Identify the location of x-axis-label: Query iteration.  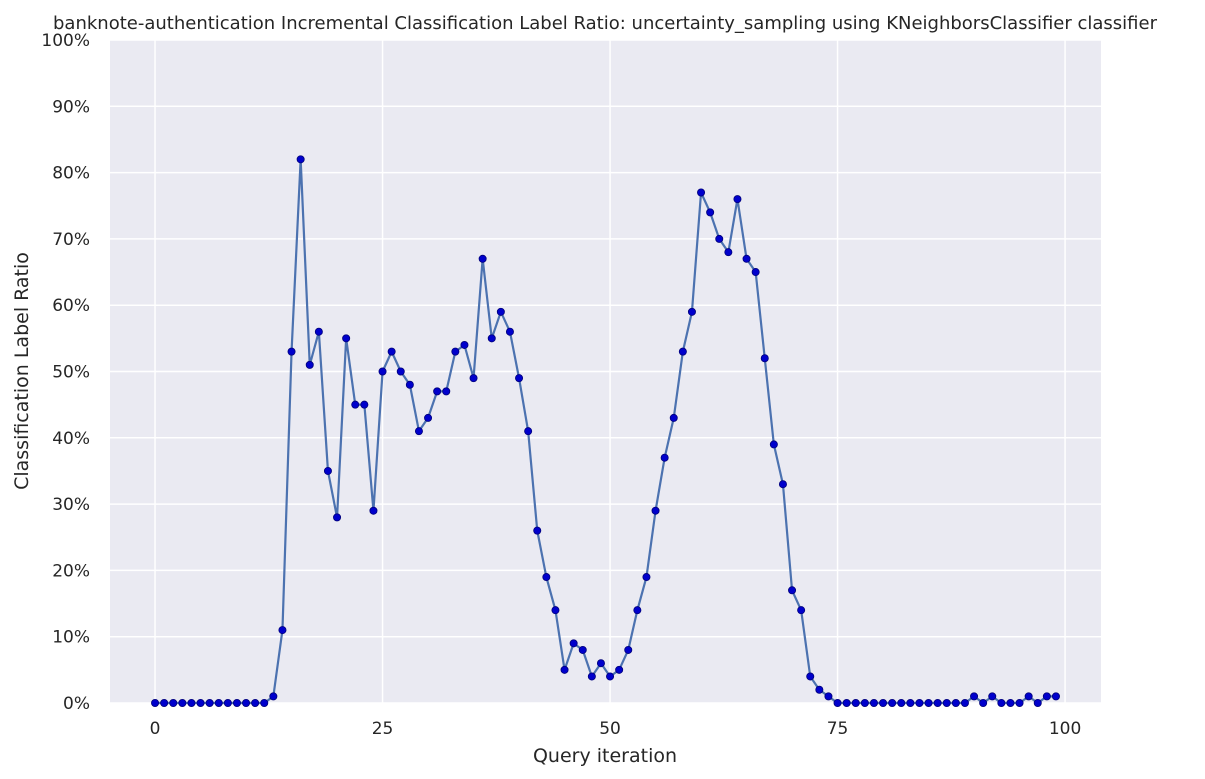
(605, 756).